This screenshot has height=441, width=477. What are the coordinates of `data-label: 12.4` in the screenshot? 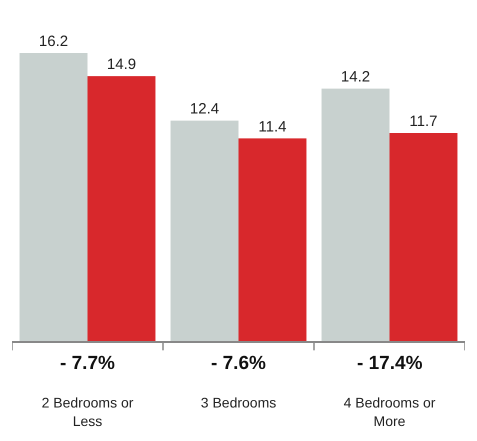 It's located at (205, 109).